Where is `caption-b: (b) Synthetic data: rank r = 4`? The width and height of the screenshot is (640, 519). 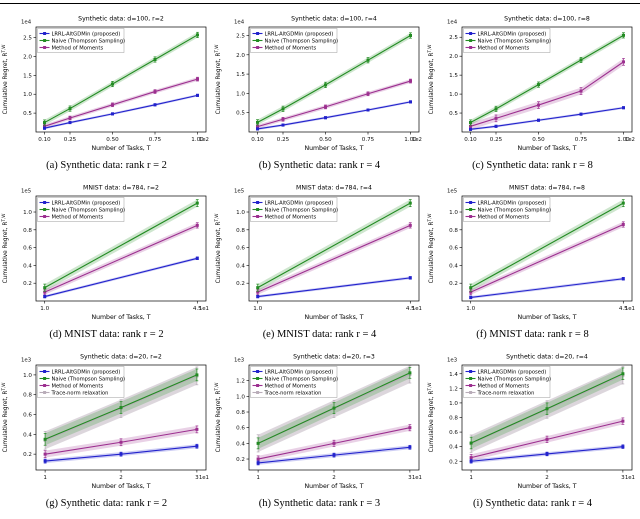
caption-b: (b) Synthetic data: rank r = 4 is located at coordinates (319, 165).